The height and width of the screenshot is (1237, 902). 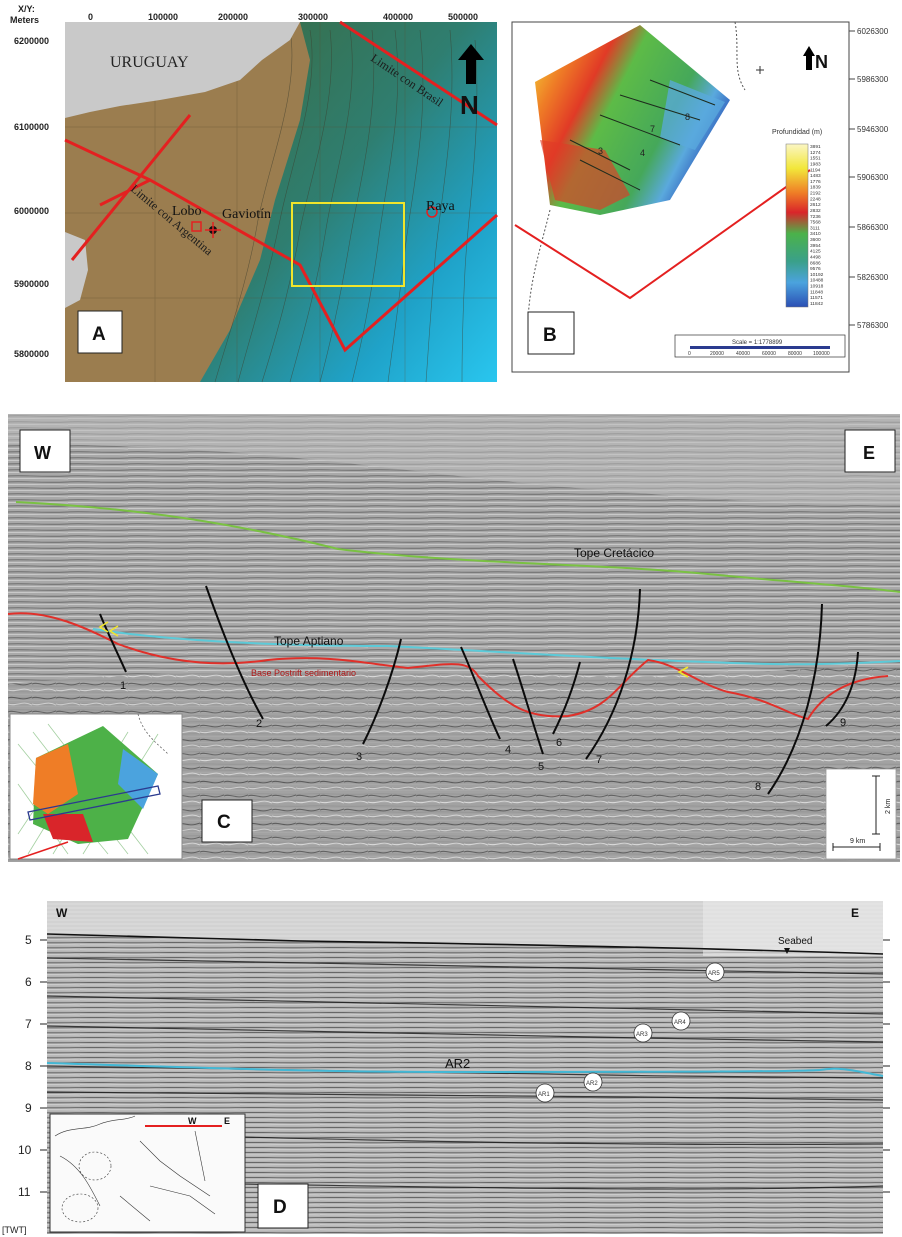 I want to click on east-label-box, so click(x=870, y=451).